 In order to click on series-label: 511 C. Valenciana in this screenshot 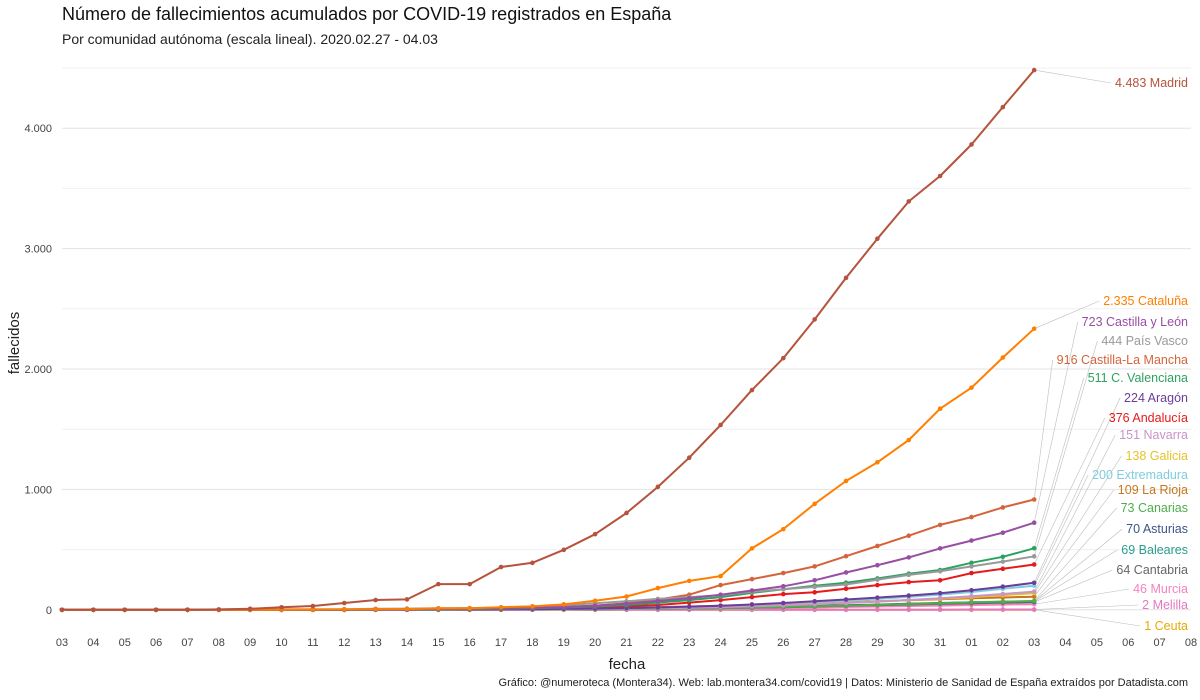, I will do `click(1138, 378)`.